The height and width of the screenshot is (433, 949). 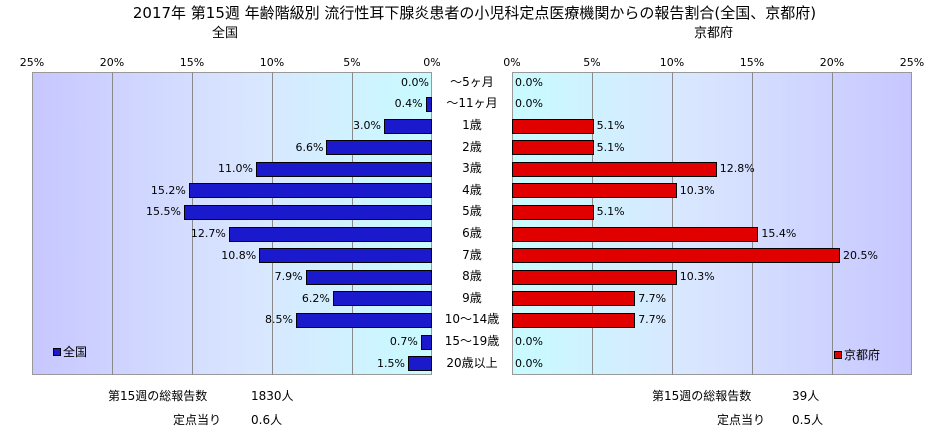 What do you see at coordinates (32, 62) in the screenshot?
I see `left-x-tick-label: 25%` at bounding box center [32, 62].